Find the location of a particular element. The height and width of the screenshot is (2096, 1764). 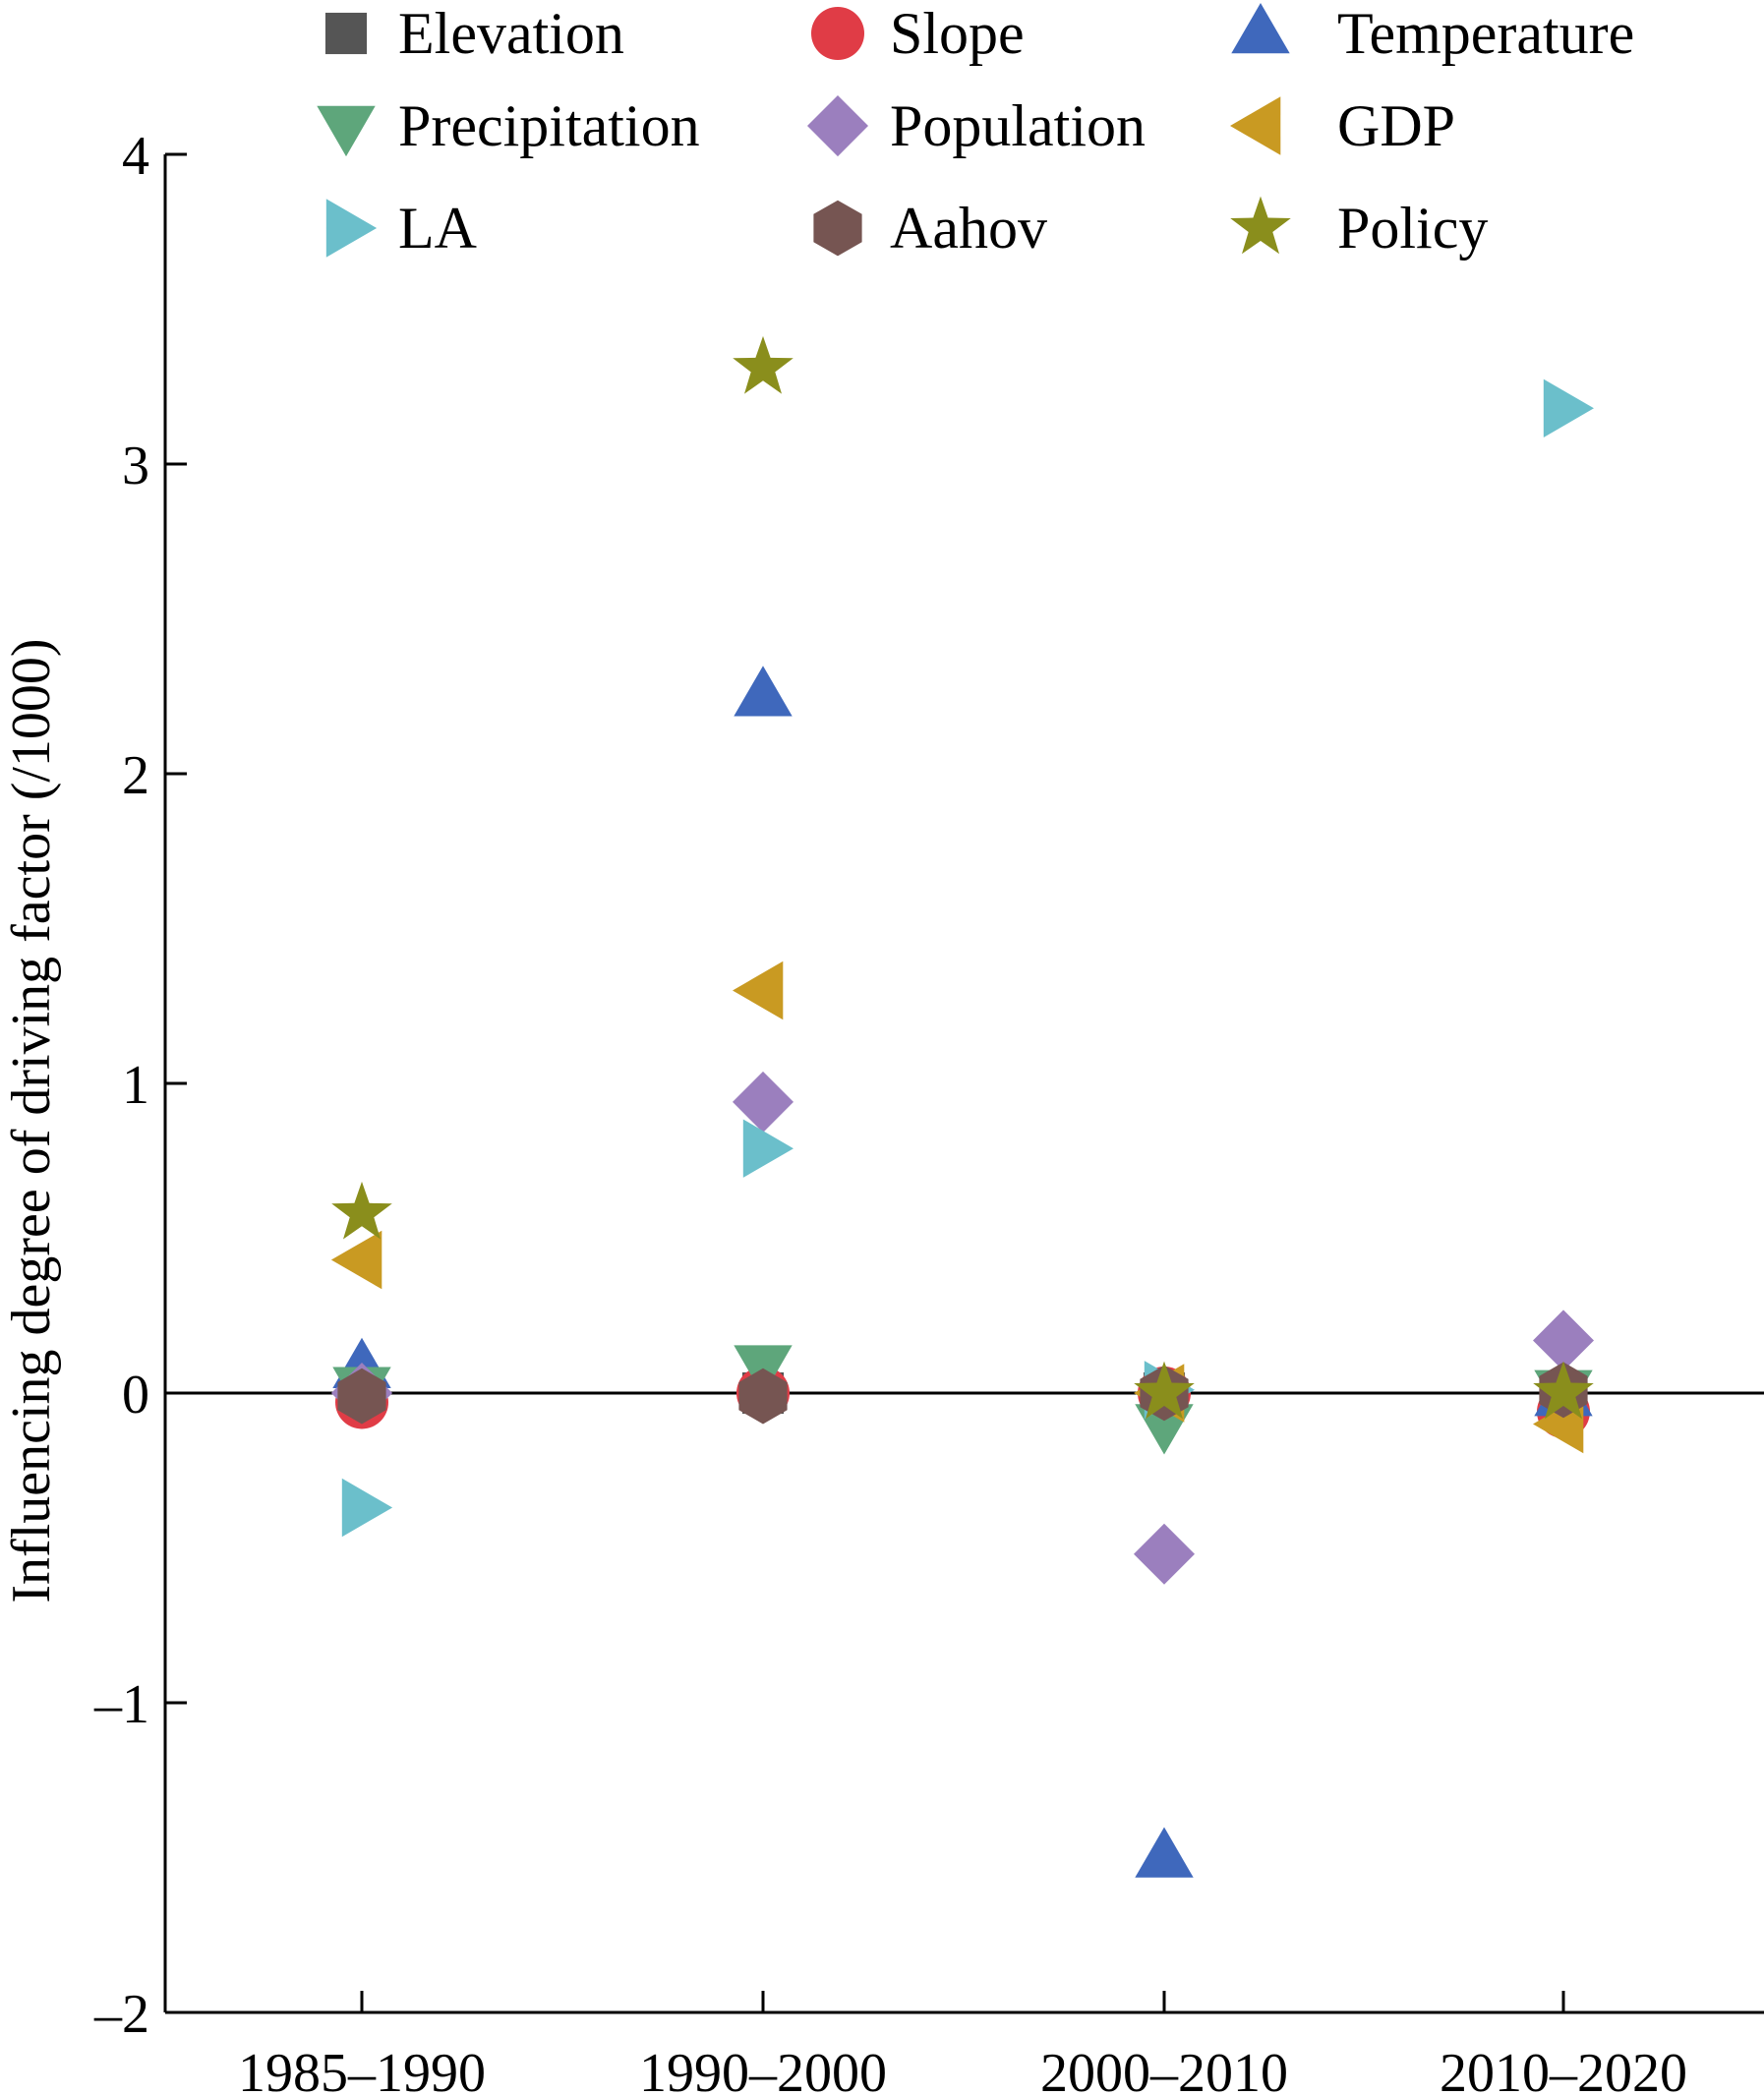

legend-item: Elevation is located at coordinates (474, 33).